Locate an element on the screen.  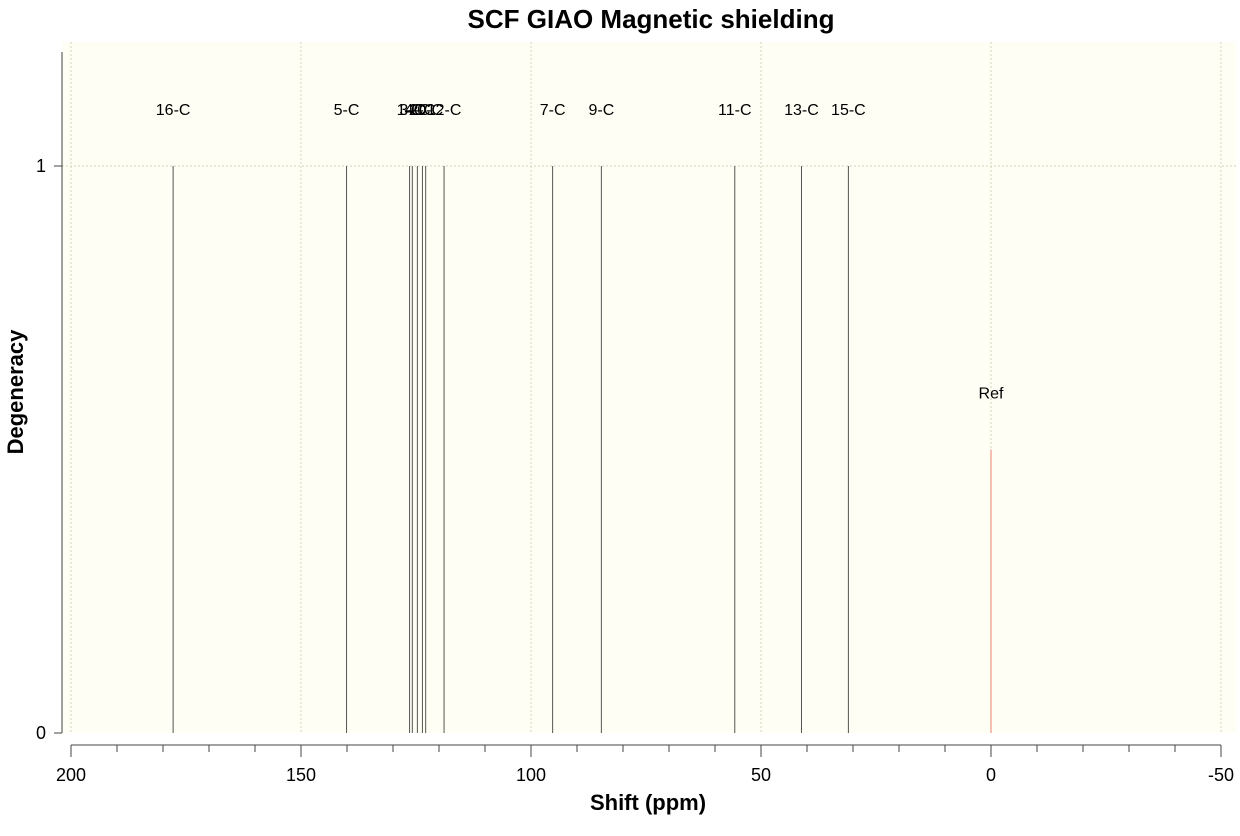
peak-label: 5-C is located at coordinates (347, 110).